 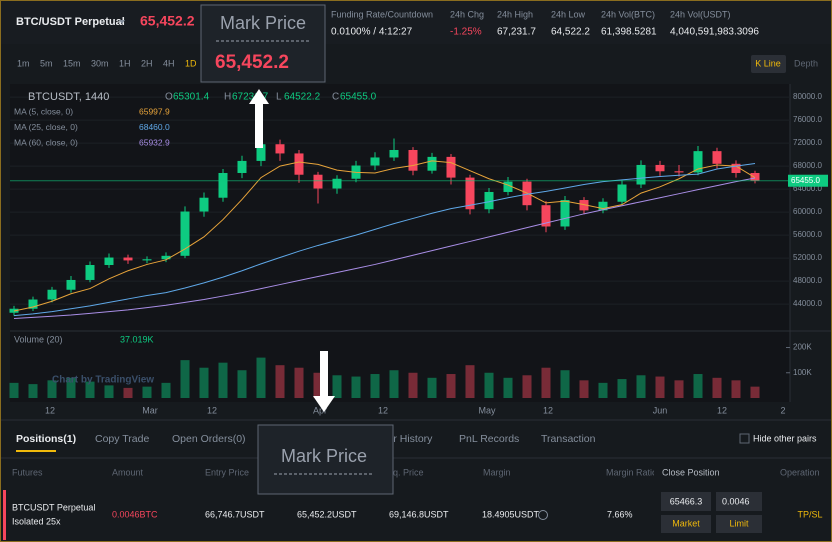 What do you see at coordinates (169, 97) in the screenshot?
I see `ohlc-label: O` at bounding box center [169, 97].